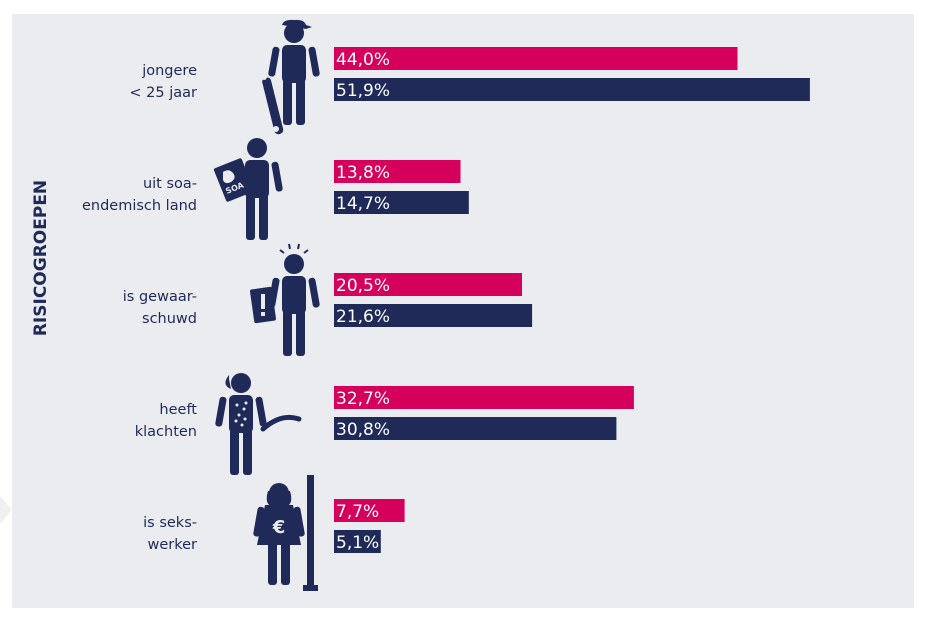  Describe the element at coordinates (169, 319) in the screenshot. I see `category-label-2-line-1: schuwd` at that location.